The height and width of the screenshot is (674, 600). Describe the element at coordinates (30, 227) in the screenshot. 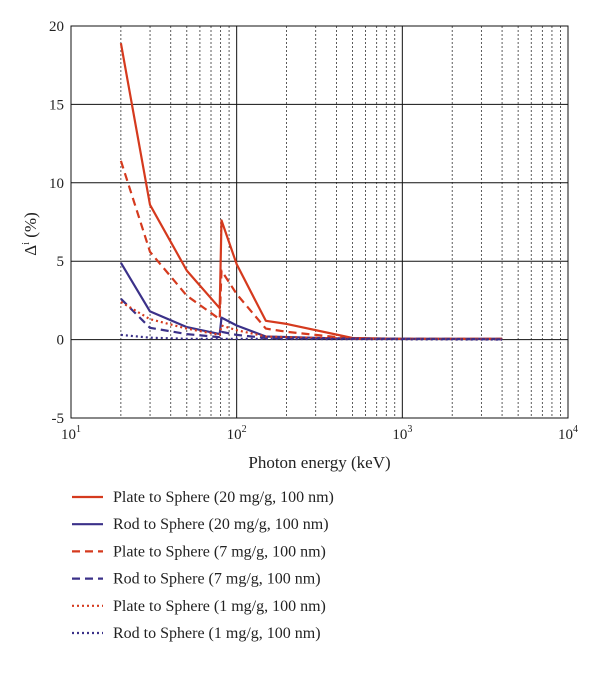

I see `y-axis-label-unit: (%)` at that location.